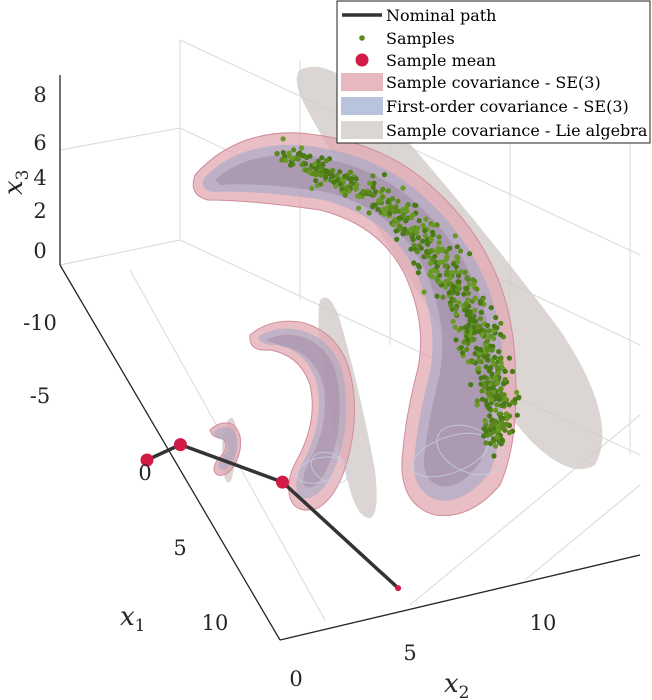 This screenshot has height=700, width=652. What do you see at coordinates (460, 597) in the screenshot?
I see `x2-axis-line` at bounding box center [460, 597].